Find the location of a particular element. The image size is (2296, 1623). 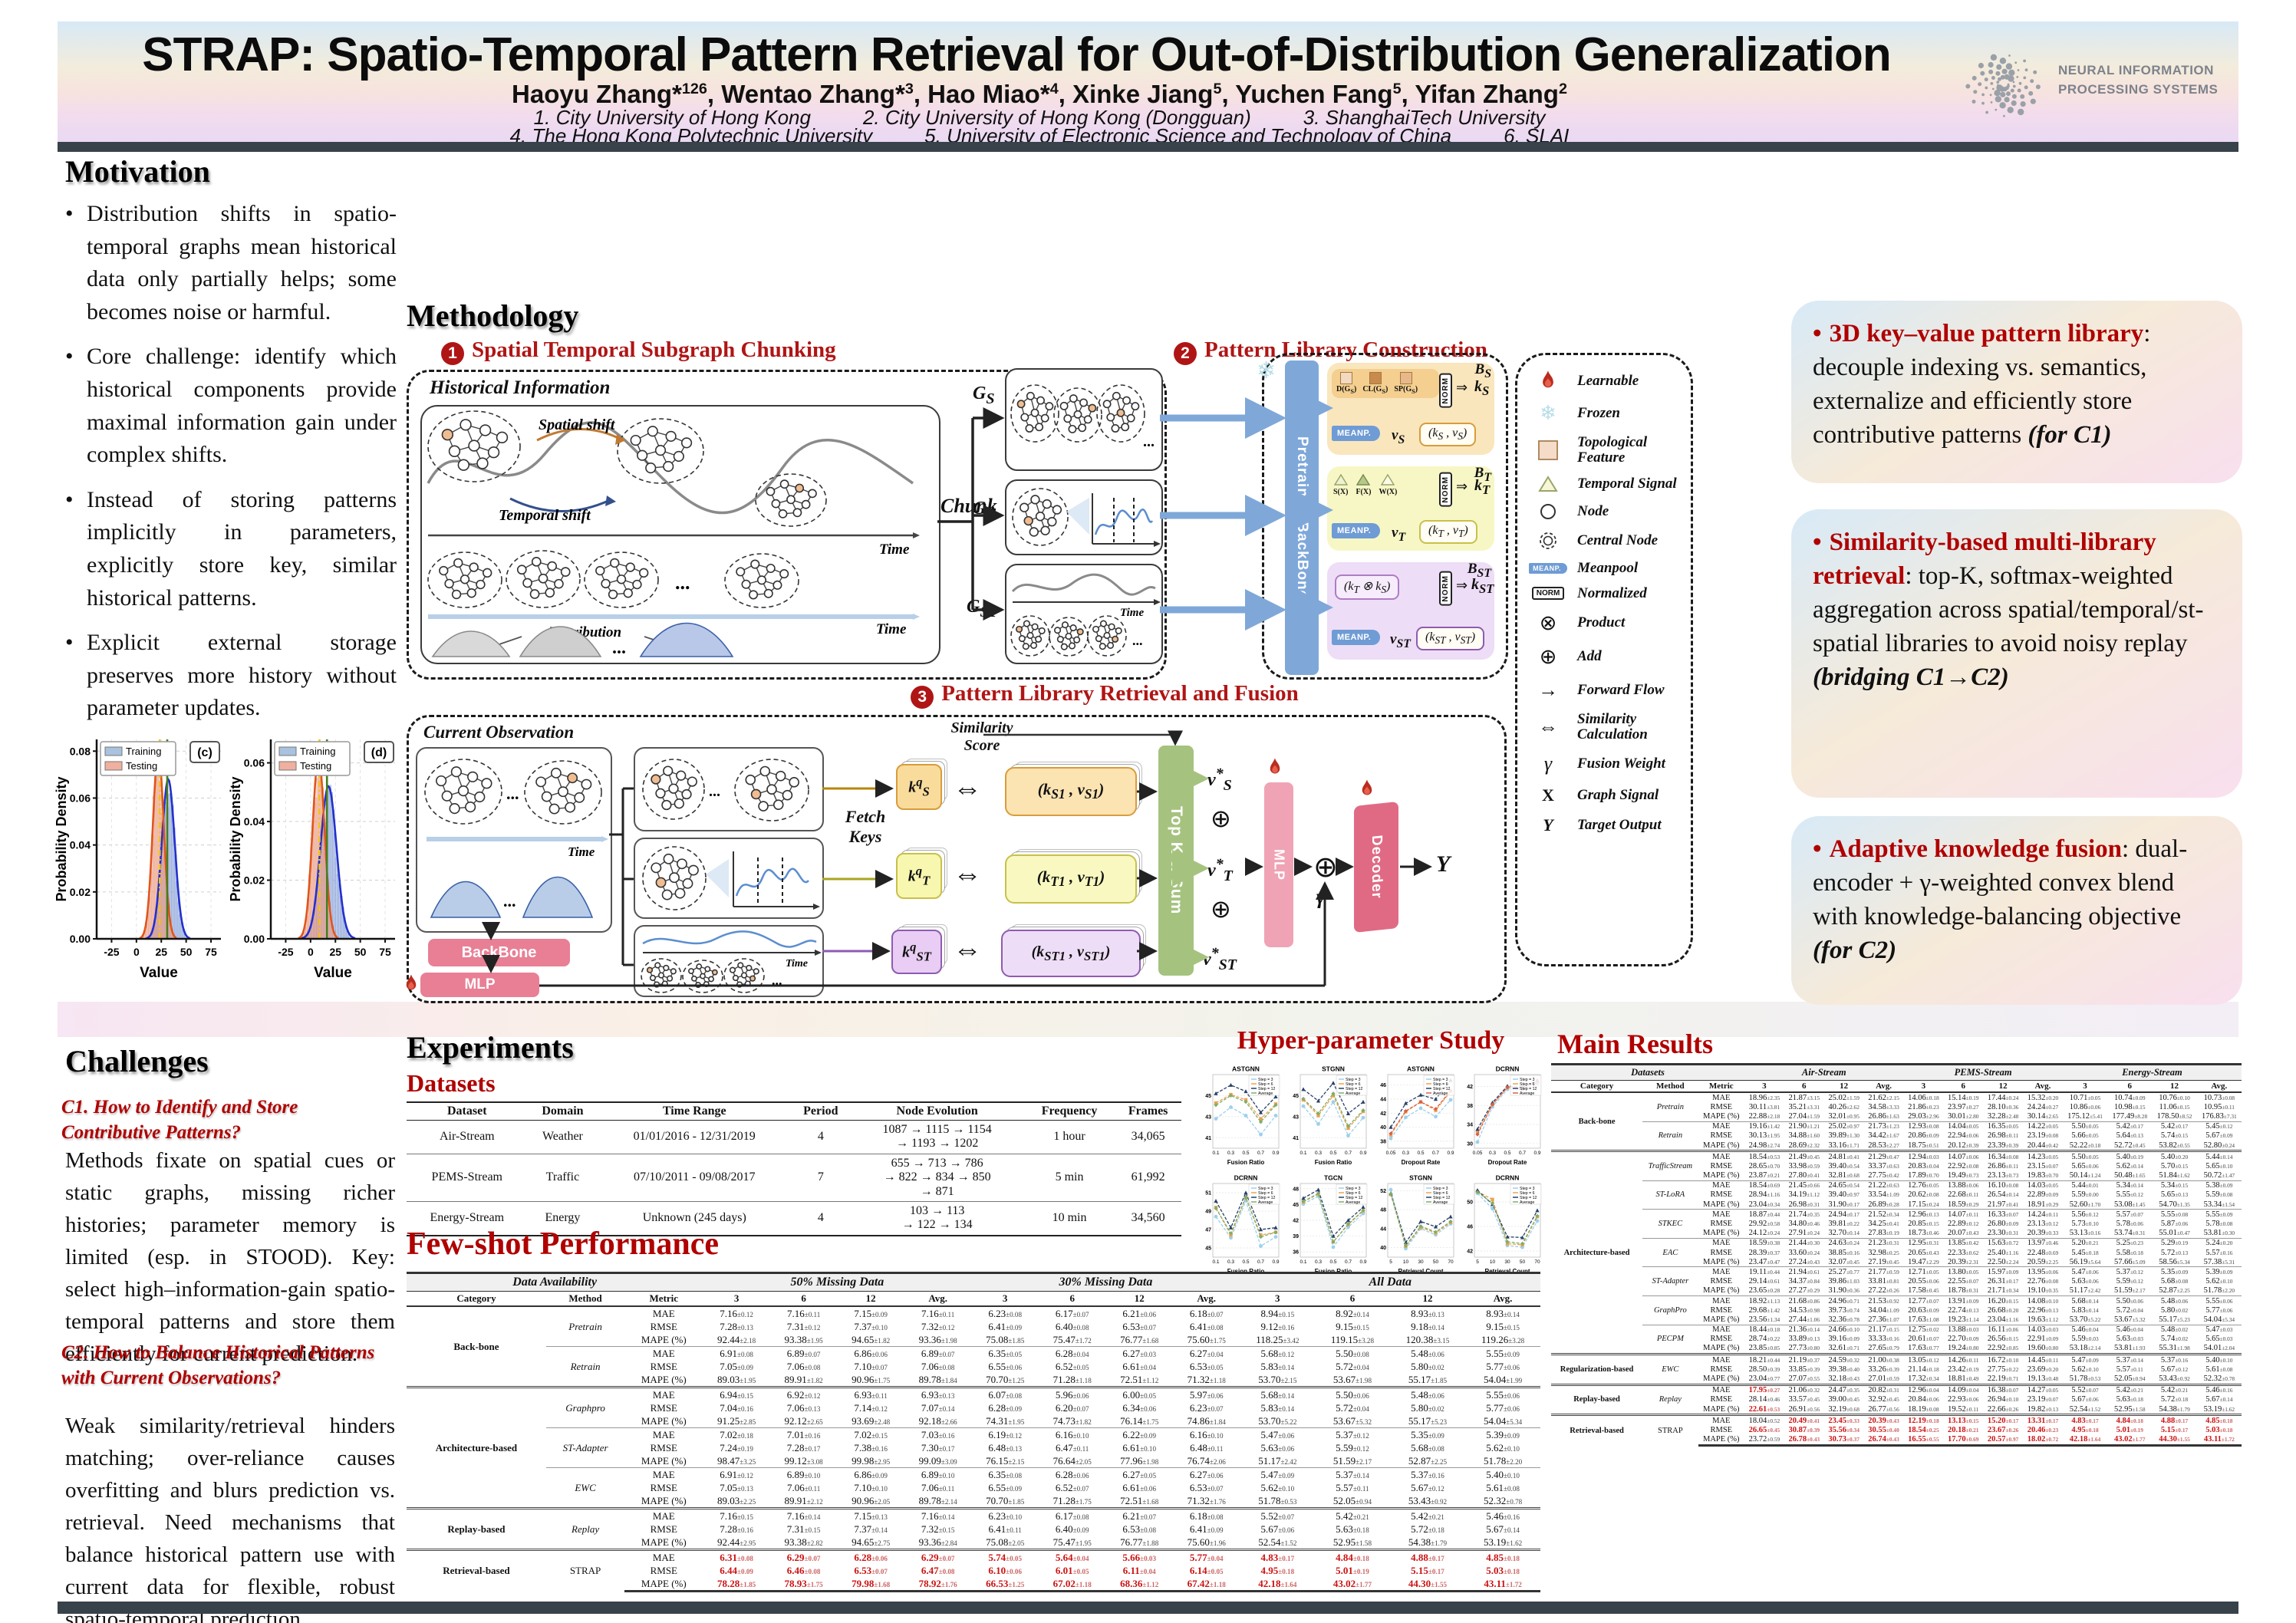

value-cell: 5.62±0.10 is located at coordinates (1503, 1447).